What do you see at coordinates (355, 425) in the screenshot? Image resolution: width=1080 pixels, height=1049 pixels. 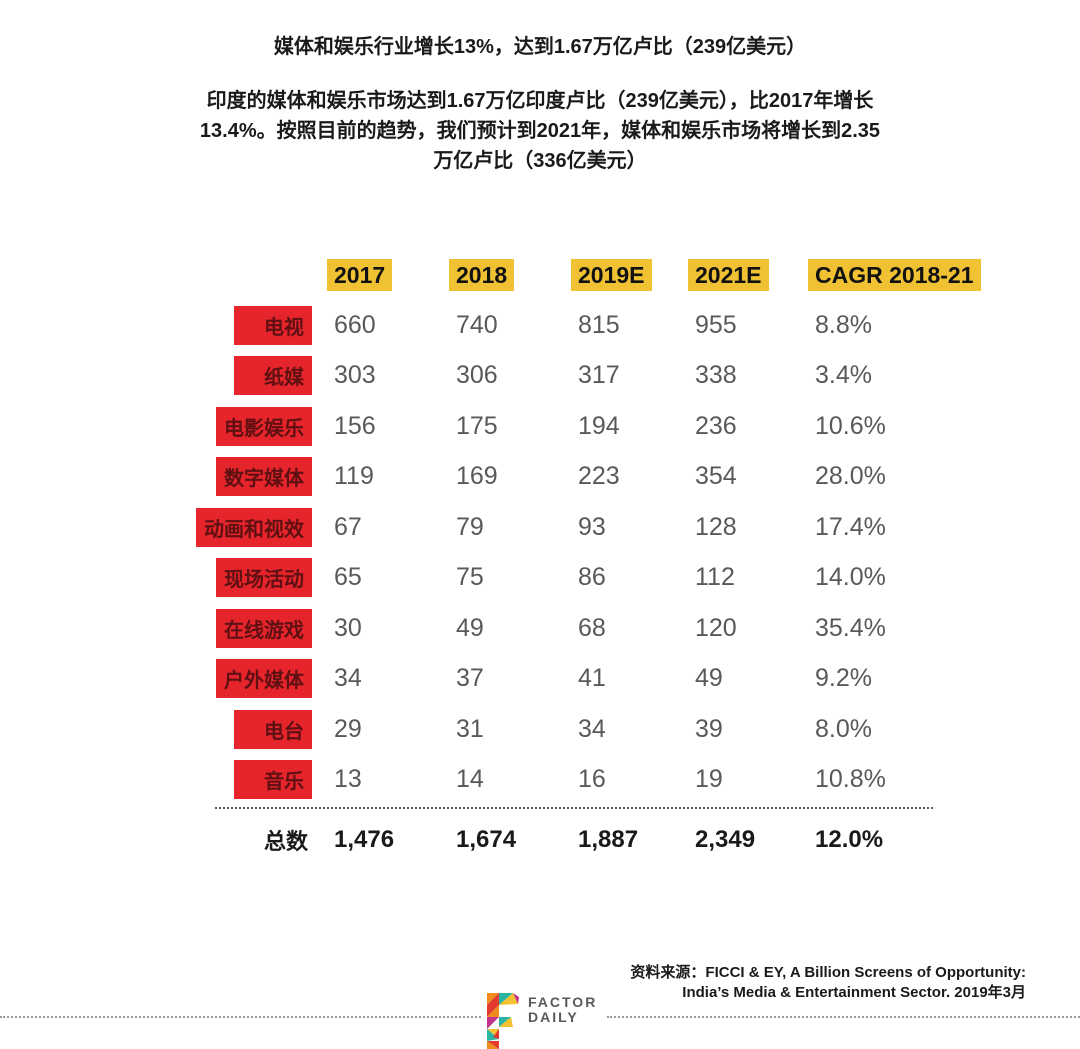 I see `cell-value: 156` at bounding box center [355, 425].